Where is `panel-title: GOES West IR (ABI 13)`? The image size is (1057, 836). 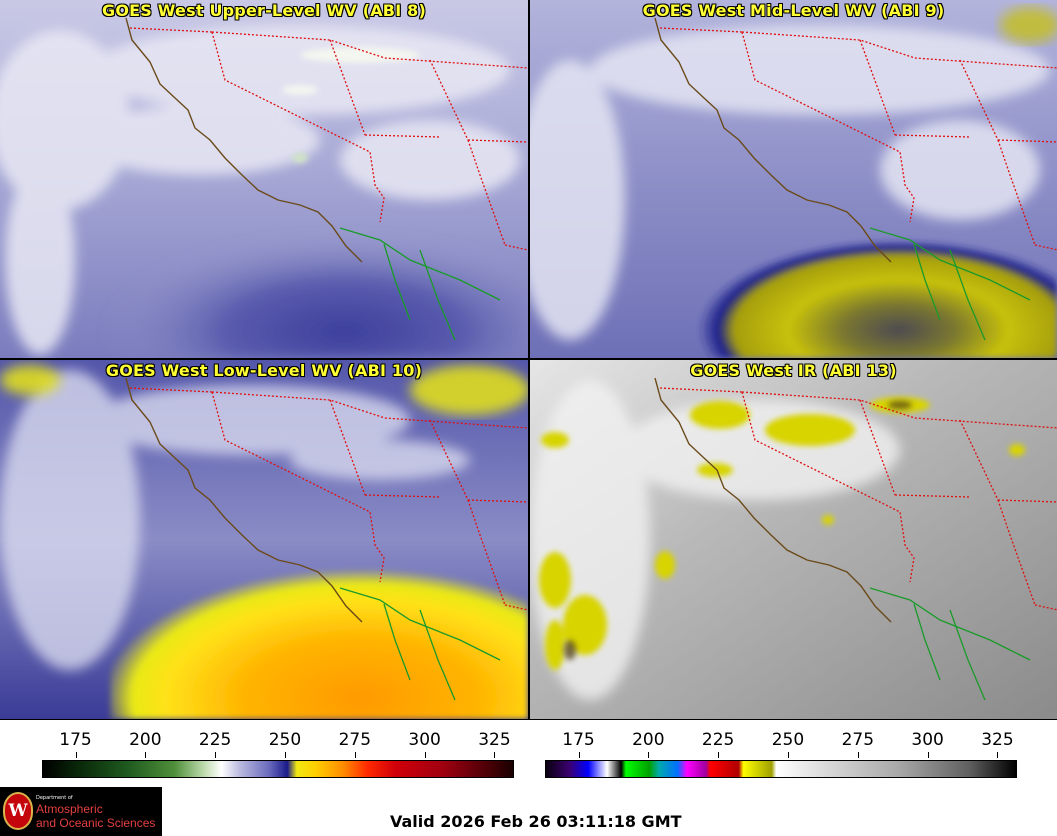 panel-title: GOES West IR (ABI 13) is located at coordinates (793, 370).